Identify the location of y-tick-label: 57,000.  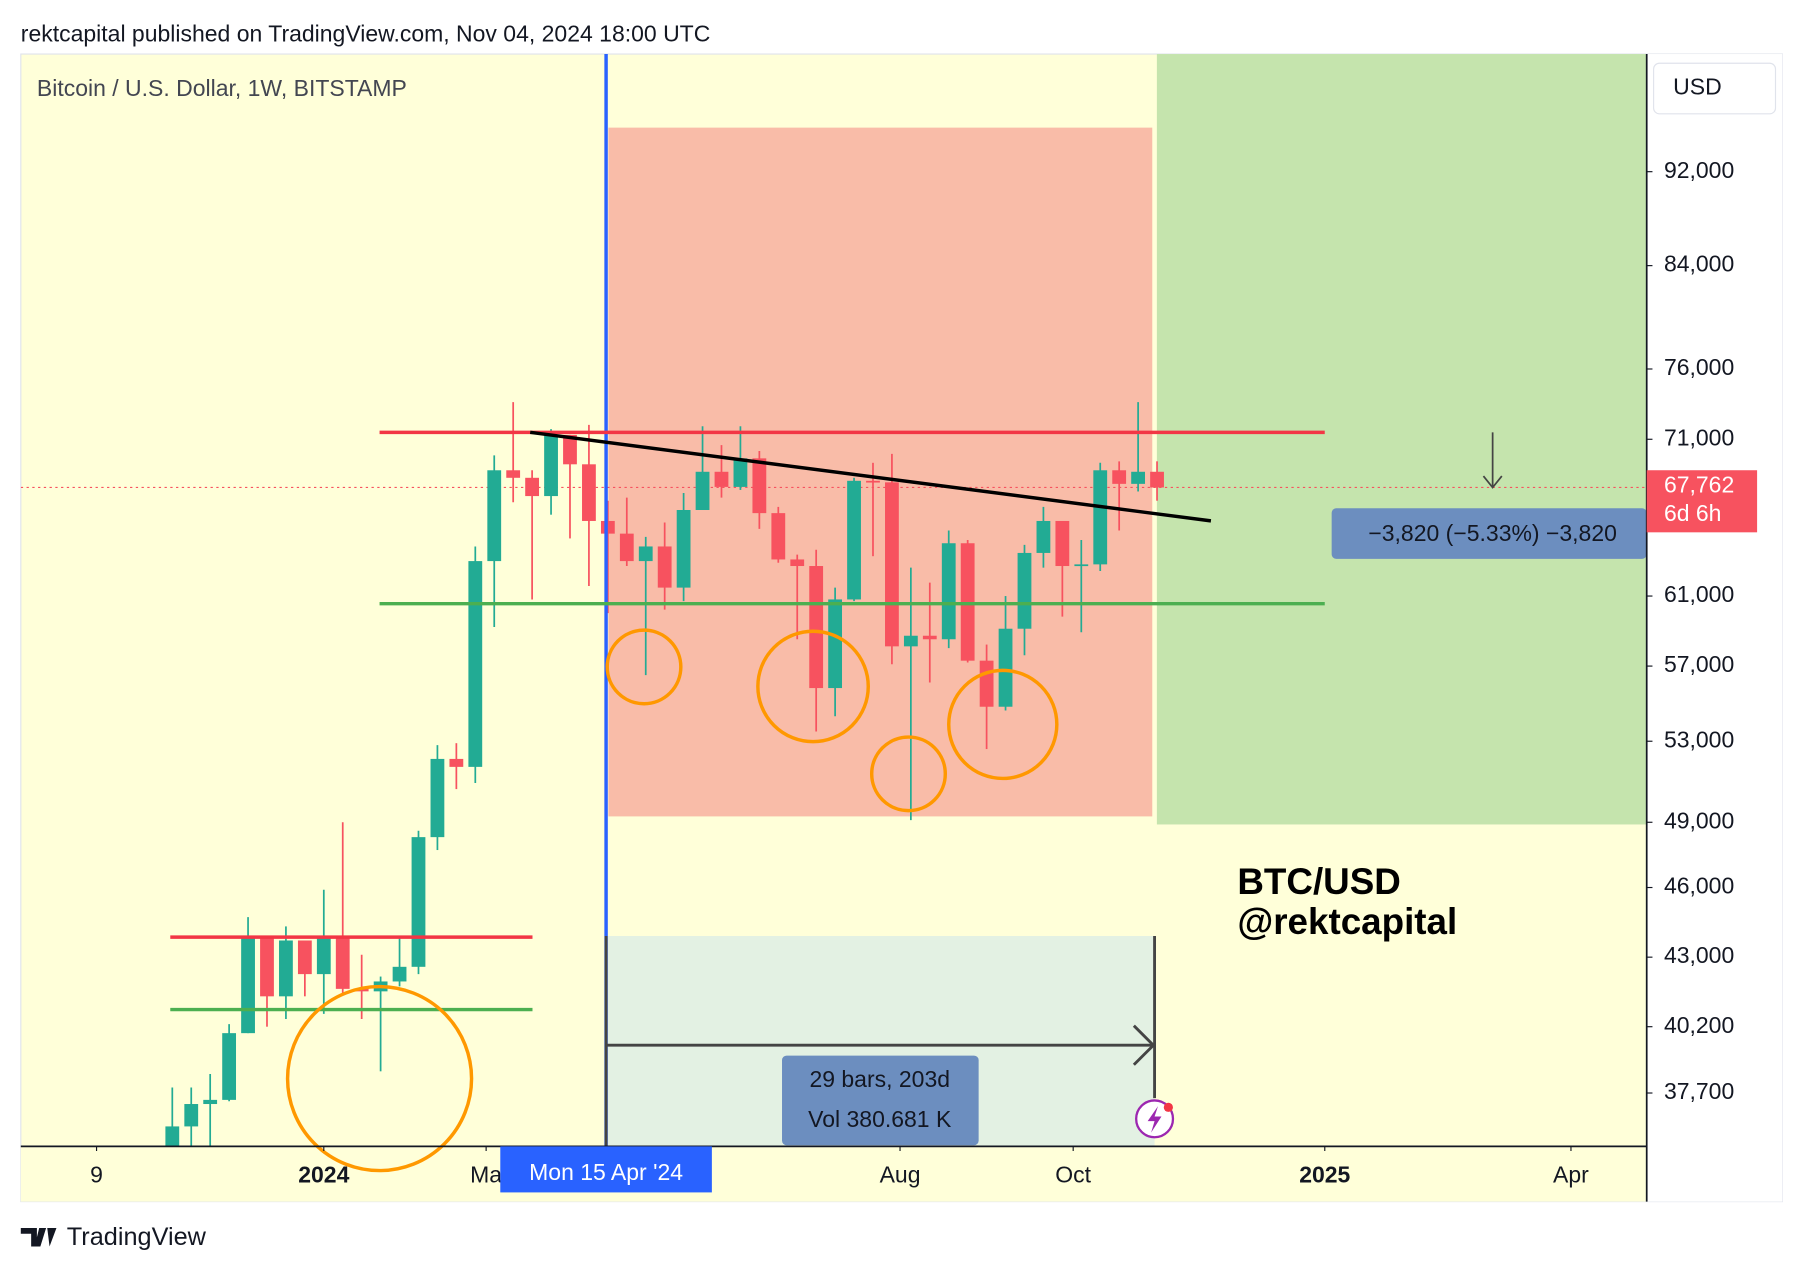
(1699, 664).